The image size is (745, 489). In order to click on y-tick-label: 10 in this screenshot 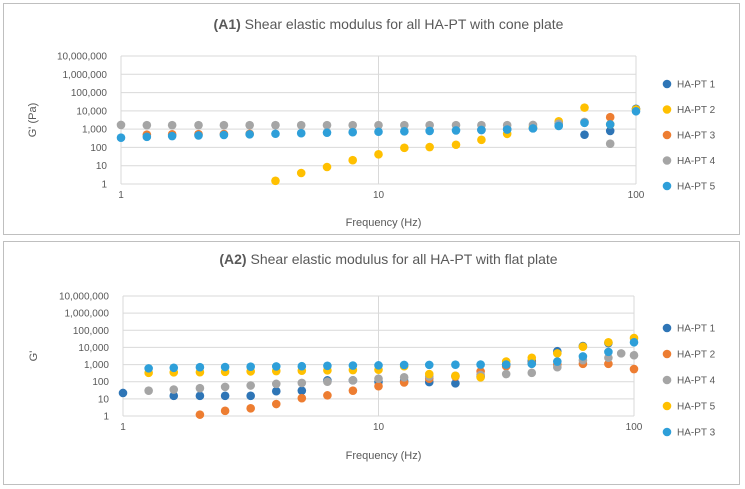, I will do `click(104, 399)`.